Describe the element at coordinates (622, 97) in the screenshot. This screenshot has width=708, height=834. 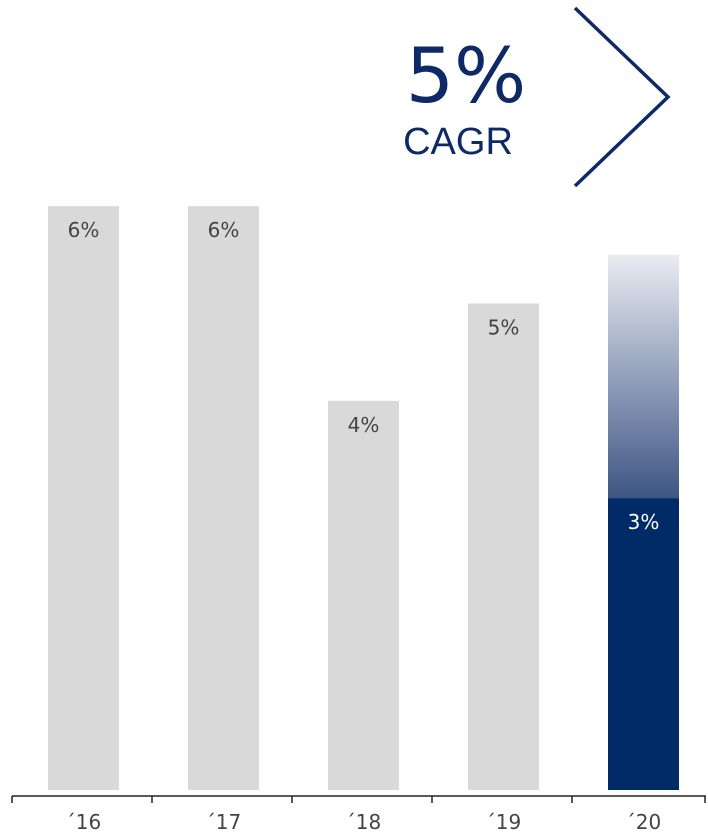
I see `chevron-right-icon` at that location.